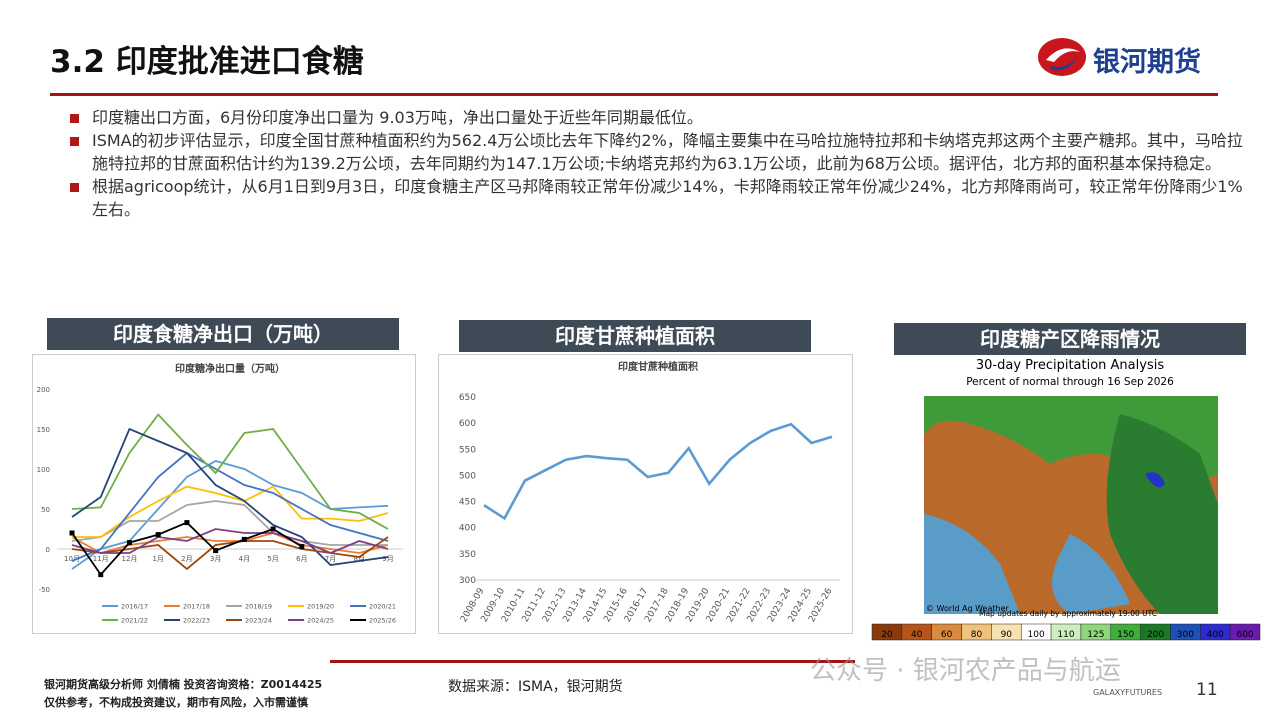 This screenshot has width=1280, height=720. I want to click on x-tick-label: 11月, so click(101, 559).